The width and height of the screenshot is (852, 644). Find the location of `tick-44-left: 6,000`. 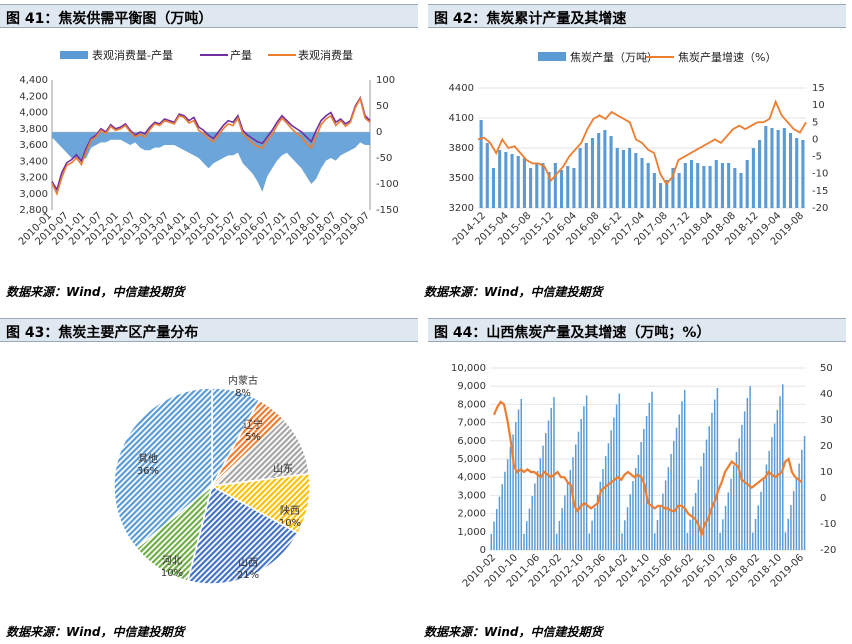

tick-44-left: 6,000 is located at coordinates (471, 441).